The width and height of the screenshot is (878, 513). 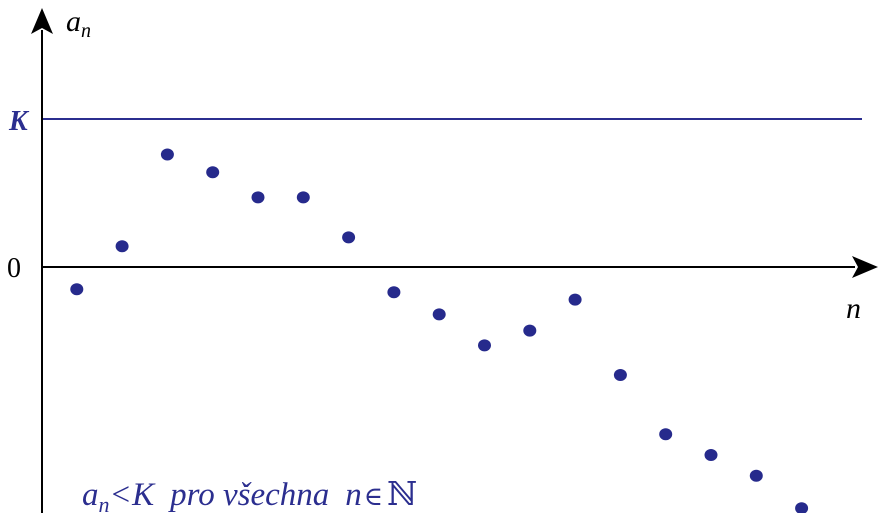 I want to click on y-axis-arrowhead, so click(x=42, y=21).